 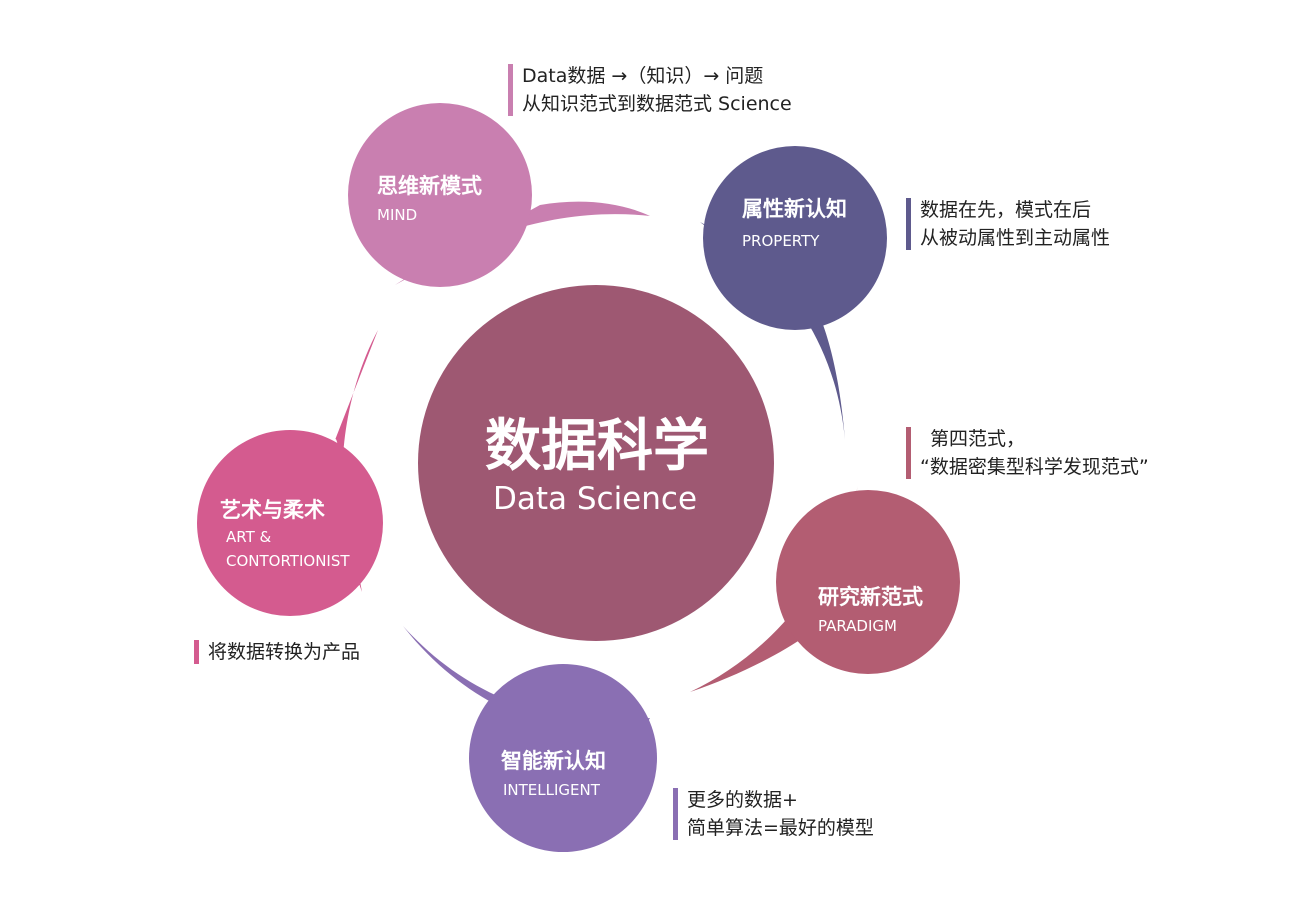 What do you see at coordinates (272, 510) in the screenshot?
I see `petal-art-title: 艺术与柔术` at bounding box center [272, 510].